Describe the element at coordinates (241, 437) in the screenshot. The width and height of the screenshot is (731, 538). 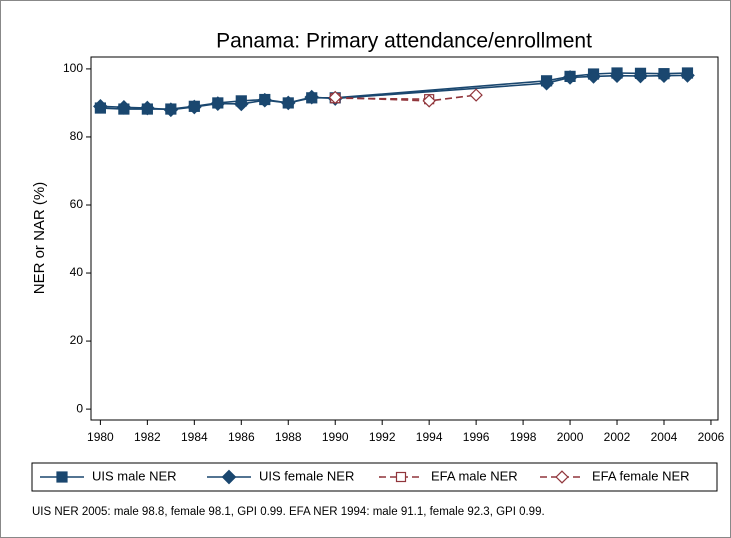
I see `x-tick-label: 1986` at that location.